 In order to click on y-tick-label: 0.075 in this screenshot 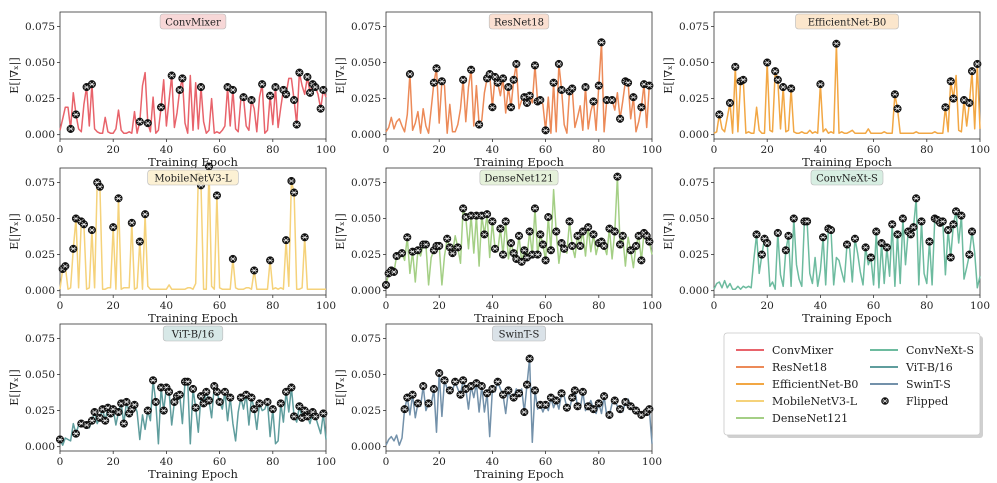, I will do `click(366, 183)`.